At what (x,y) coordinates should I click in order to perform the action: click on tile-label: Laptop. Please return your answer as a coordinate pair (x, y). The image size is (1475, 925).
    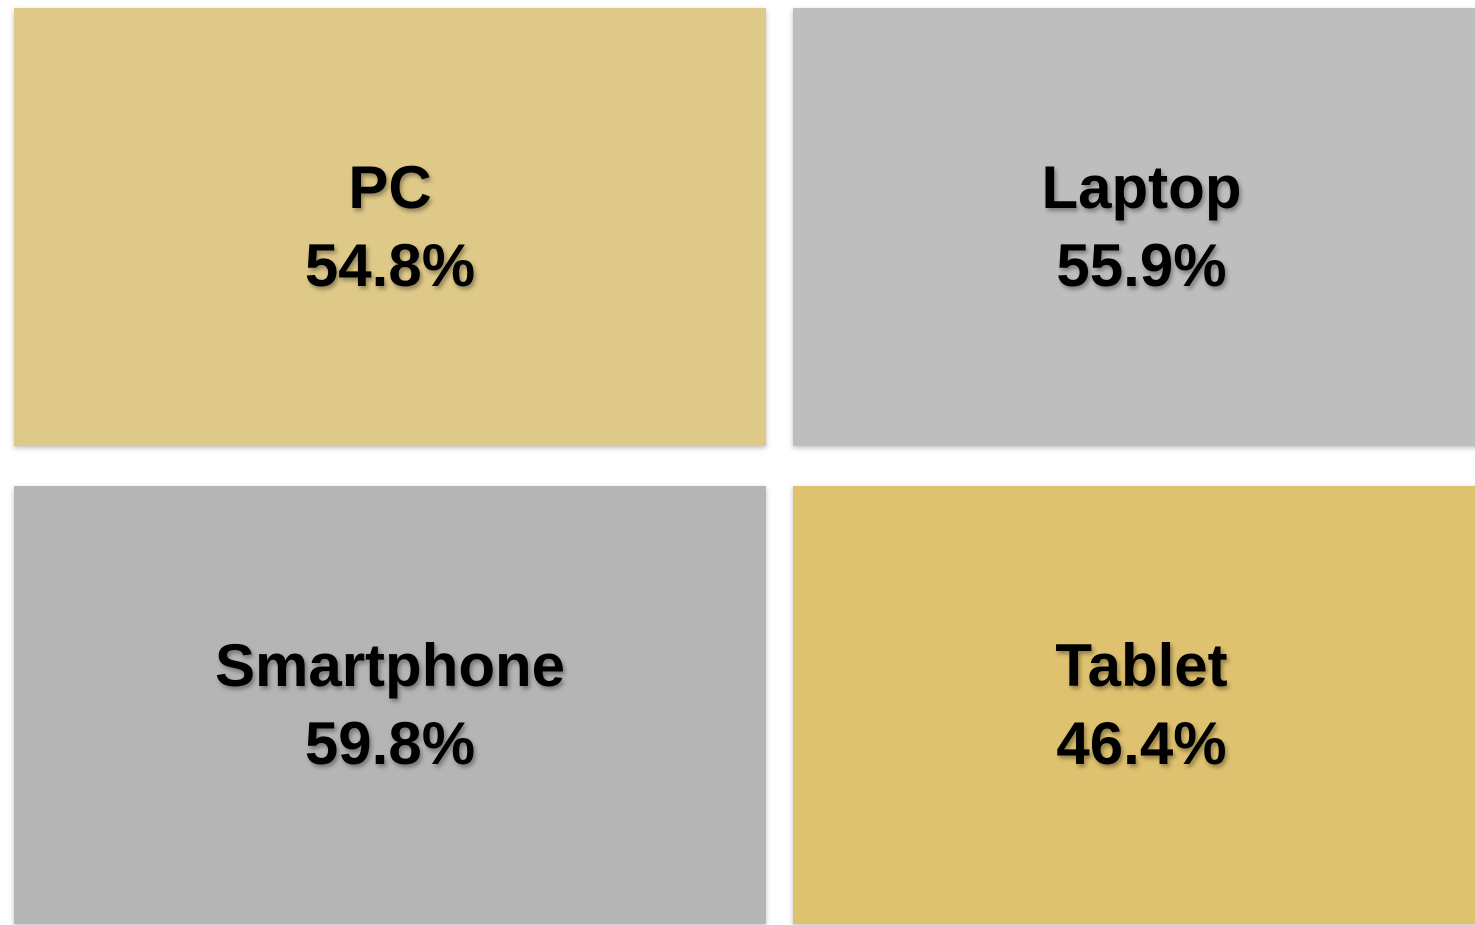
    Looking at the image, I should click on (1141, 187).